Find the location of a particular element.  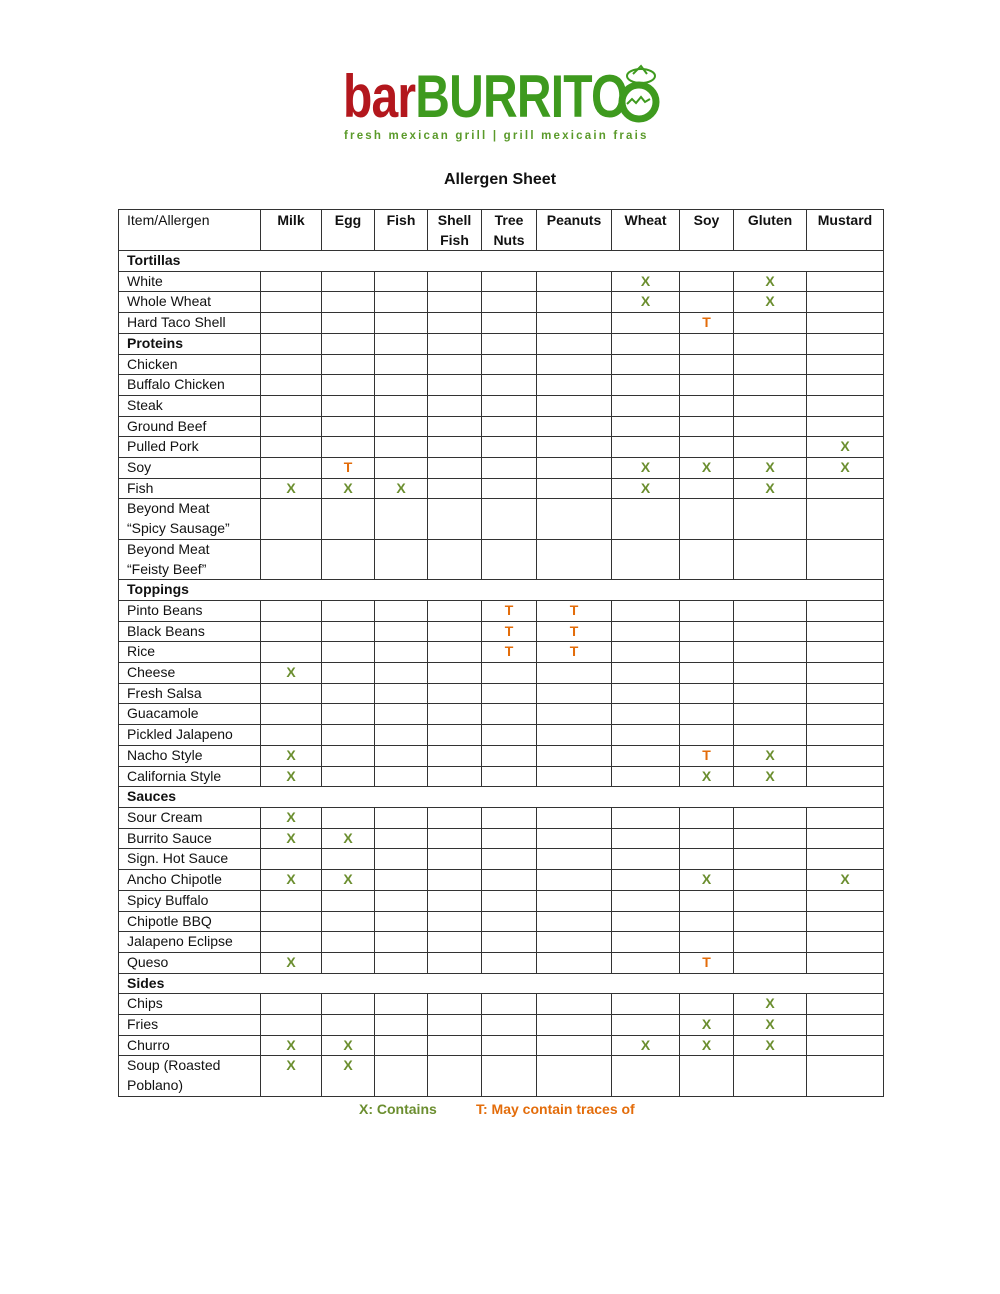

section-row: Sides is located at coordinates (501, 983).